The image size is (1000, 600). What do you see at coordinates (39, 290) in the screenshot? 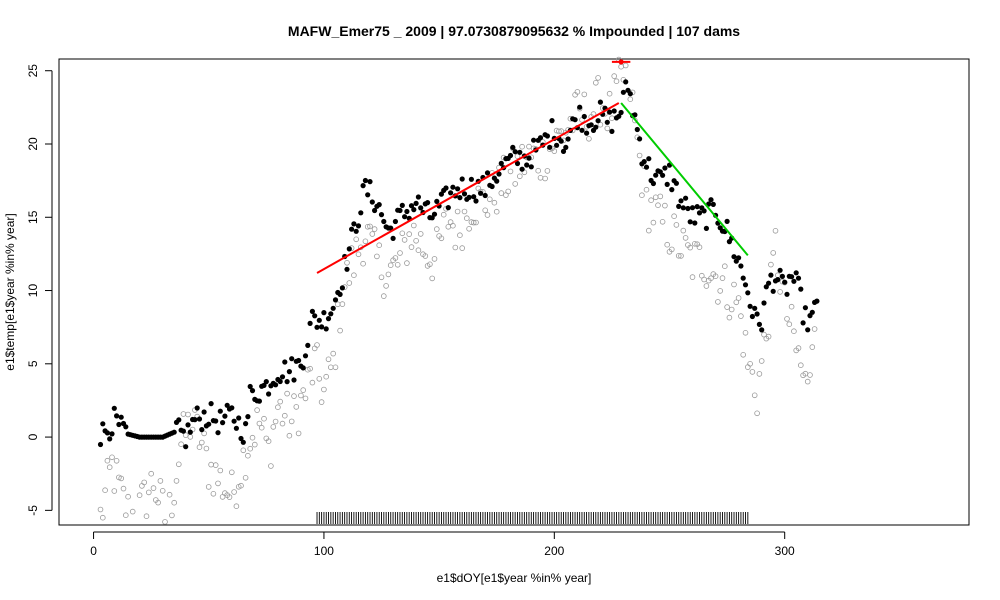
I see `y-axis: -5 0 5 10 15 20 25` at bounding box center [39, 290].